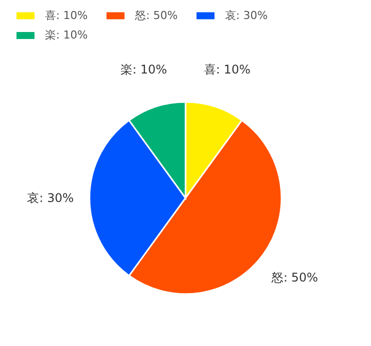 Image resolution: width=371 pixels, height=346 pixels. What do you see at coordinates (246, 15) in the screenshot?
I see `legend-label: 哀: 30%` at bounding box center [246, 15].